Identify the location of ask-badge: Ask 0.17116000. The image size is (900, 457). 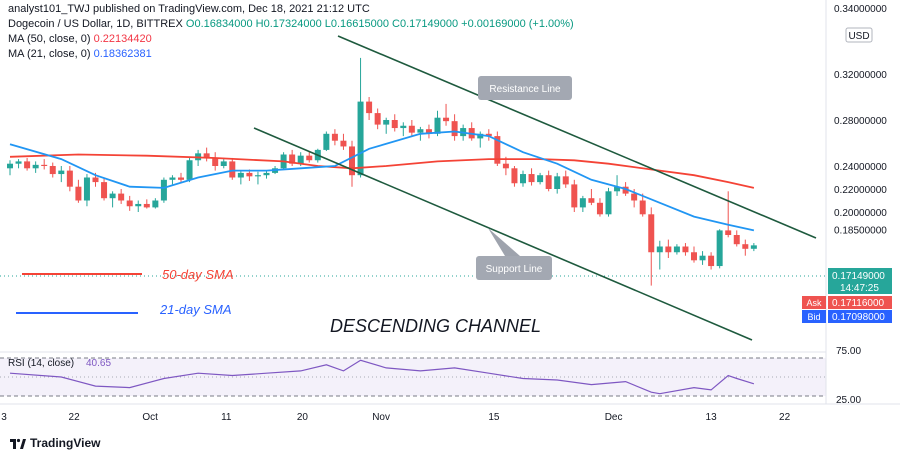
(847, 302).